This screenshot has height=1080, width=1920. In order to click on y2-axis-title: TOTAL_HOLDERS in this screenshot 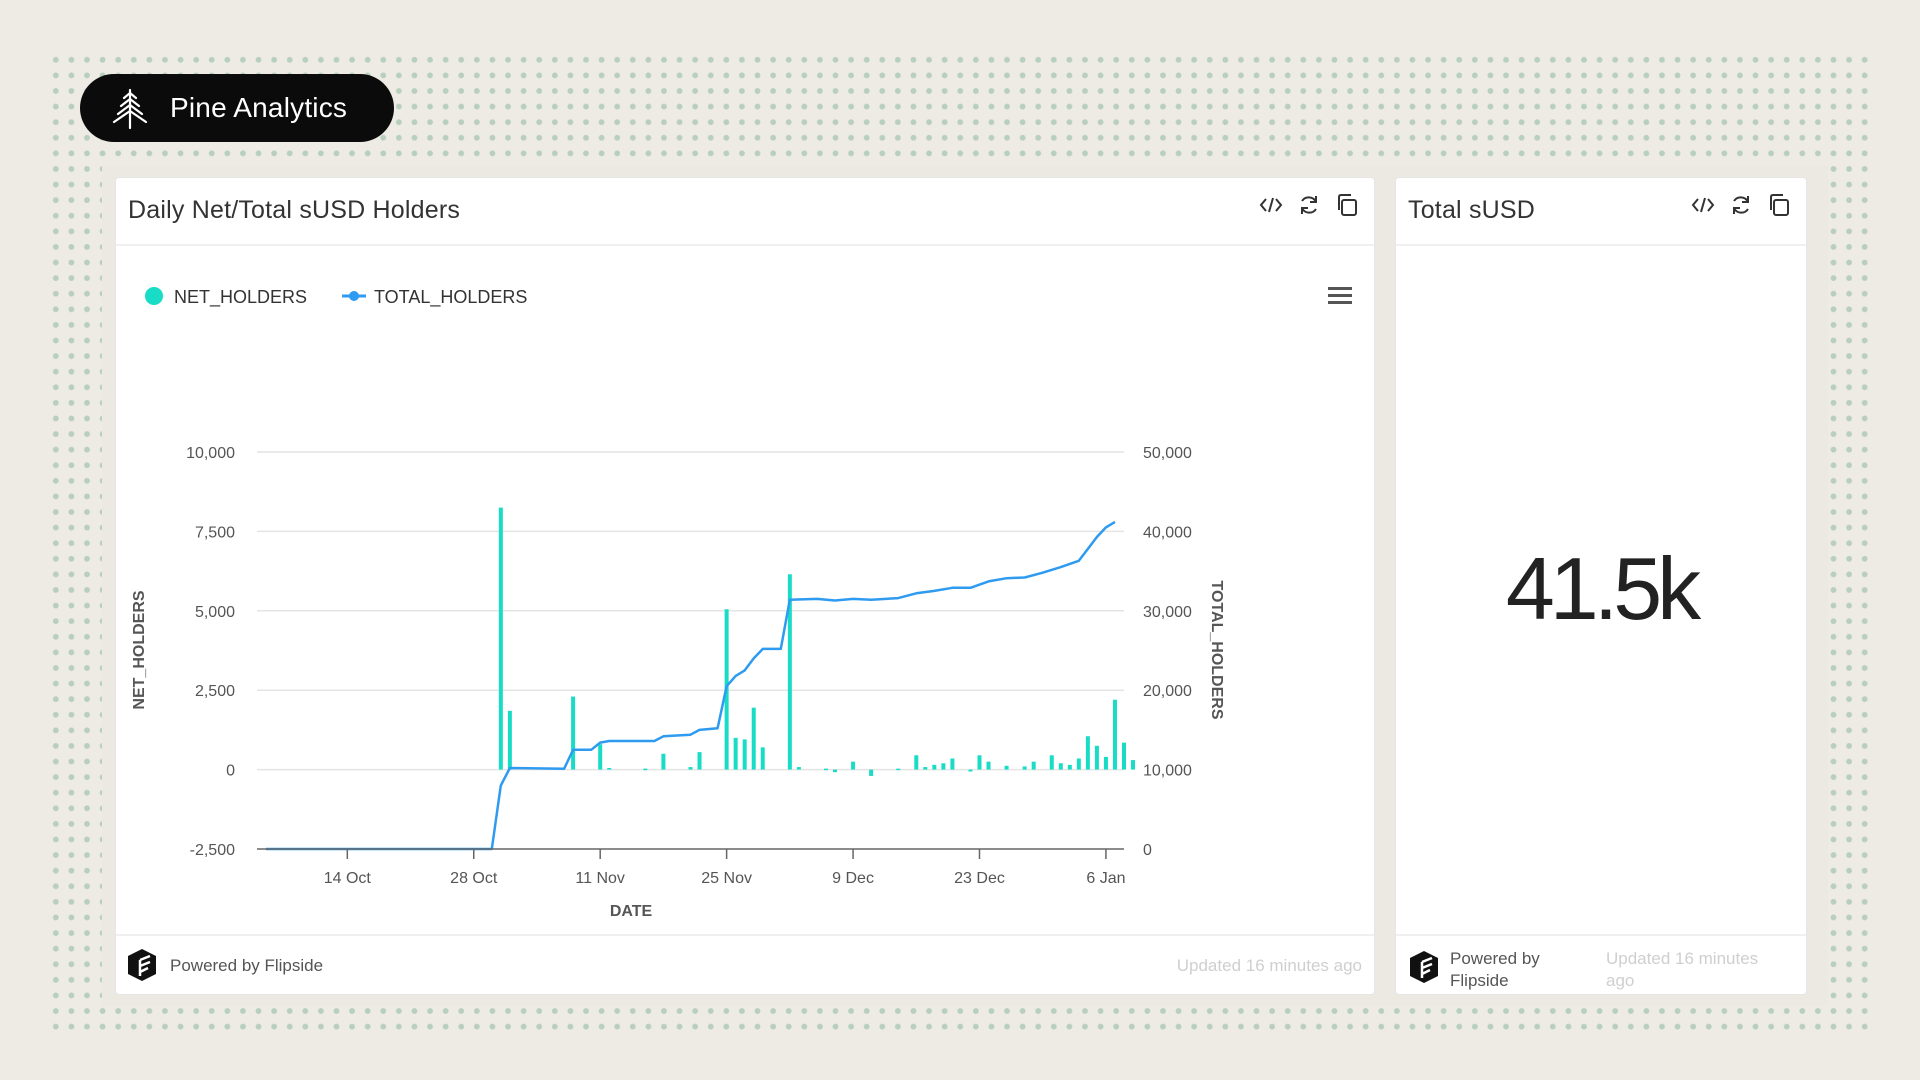, I will do `click(1216, 650)`.